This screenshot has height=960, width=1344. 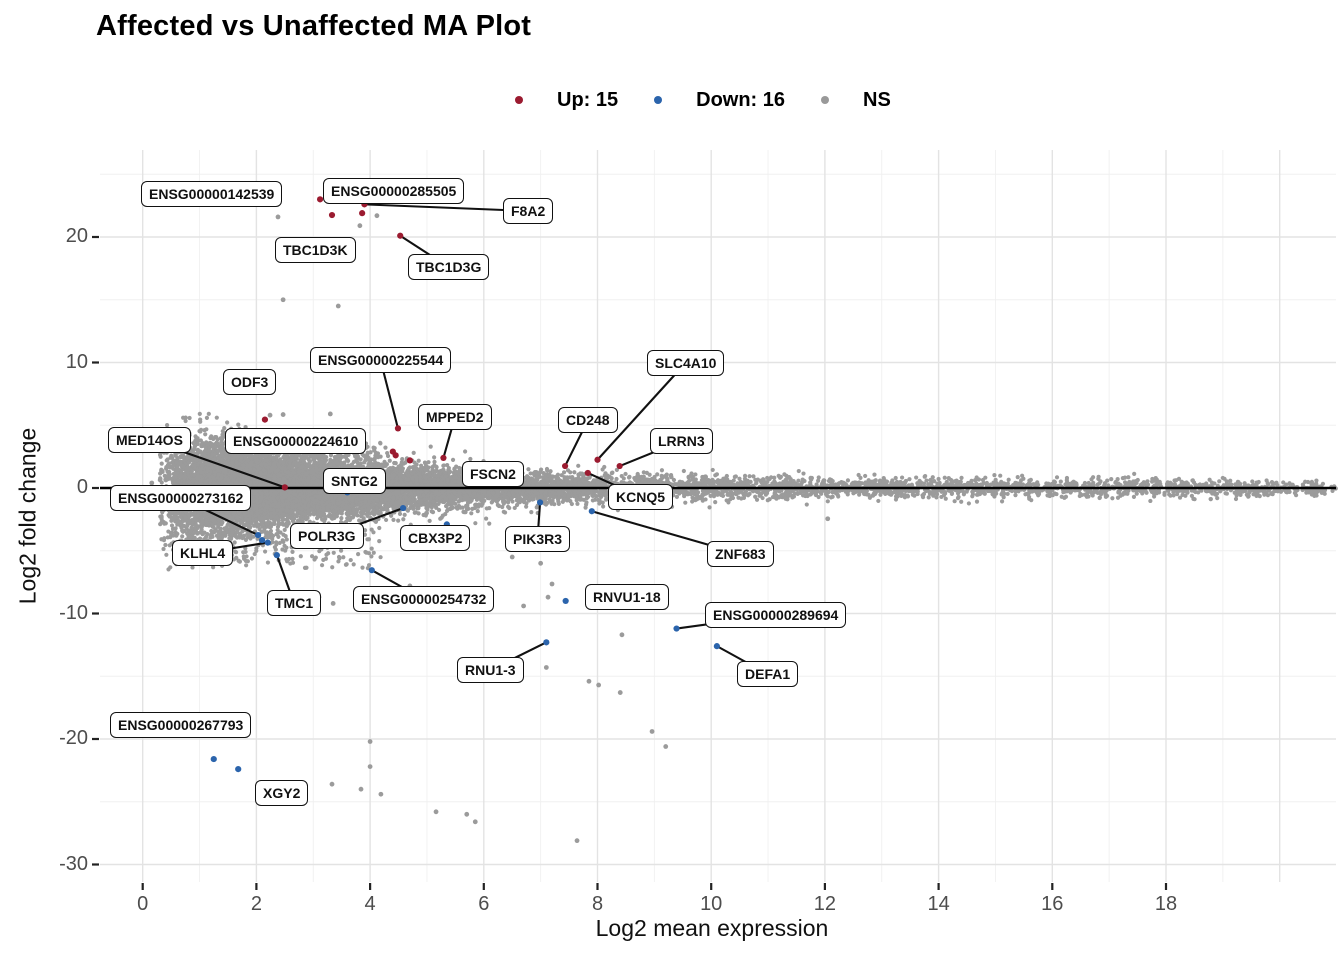 What do you see at coordinates (256, 904) in the screenshot?
I see `x-tick-label: 2` at bounding box center [256, 904].